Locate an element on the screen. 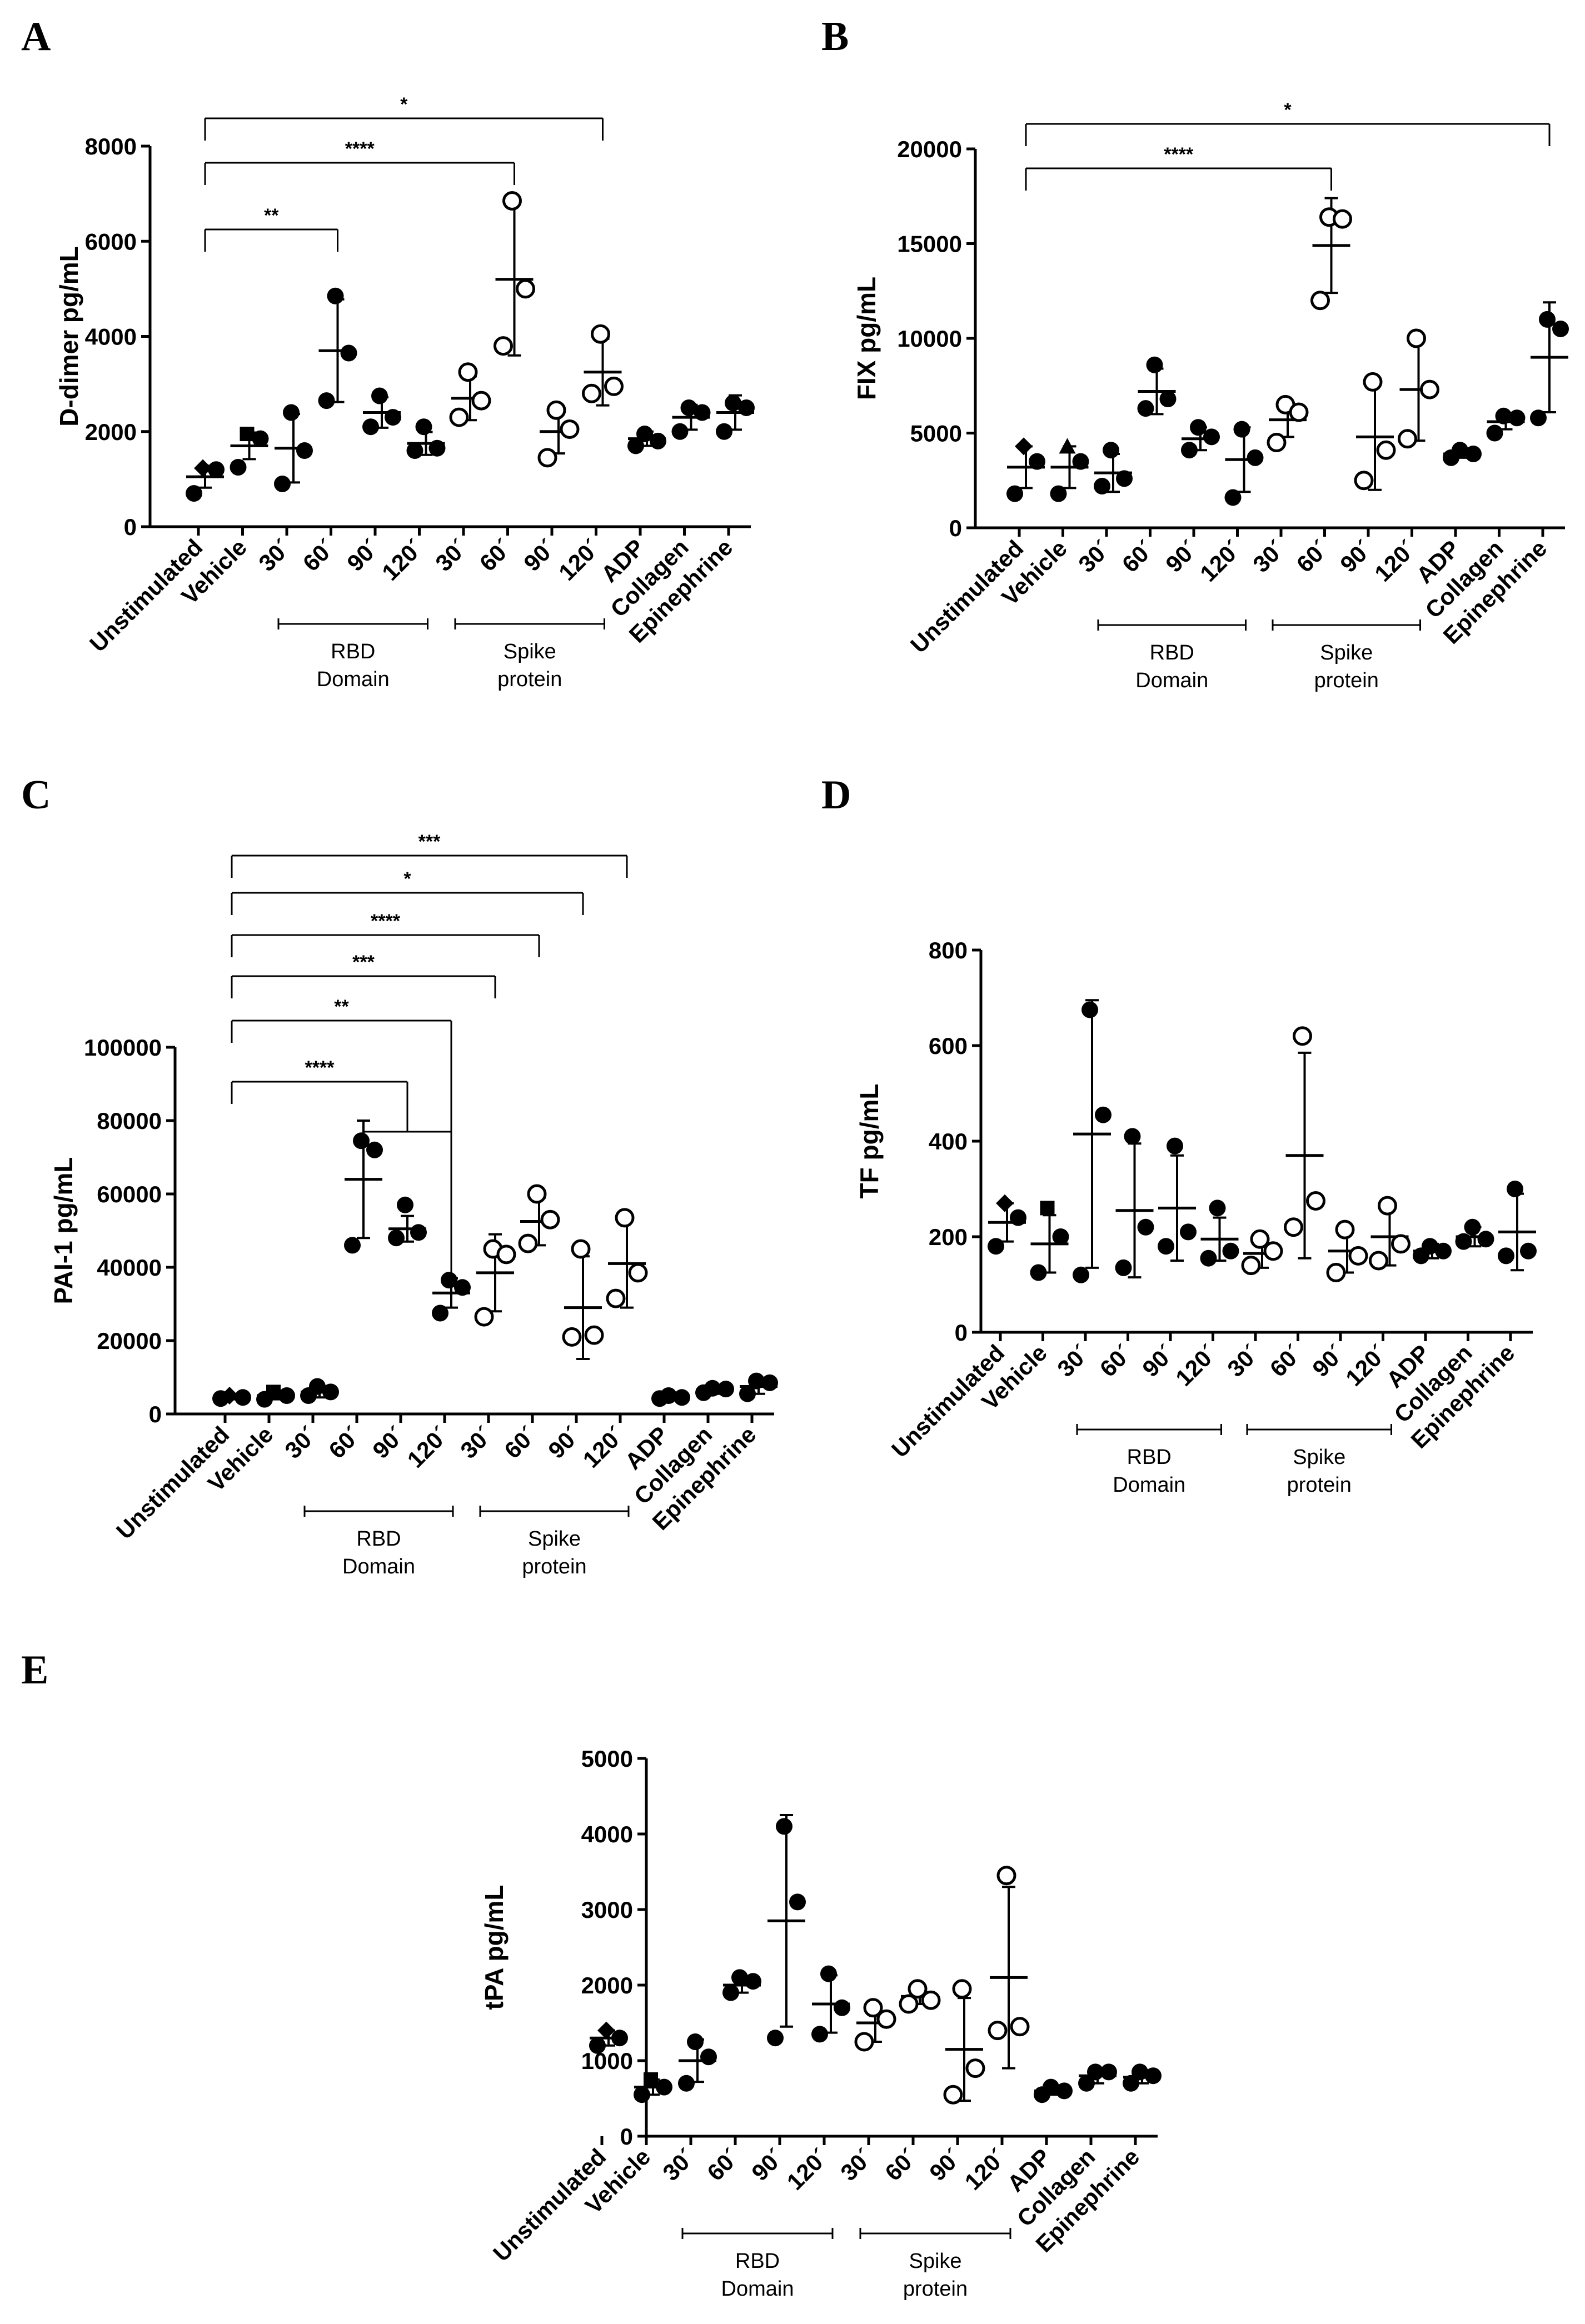 The image size is (1585, 2324). significance-label: ** is located at coordinates (341, 1006).